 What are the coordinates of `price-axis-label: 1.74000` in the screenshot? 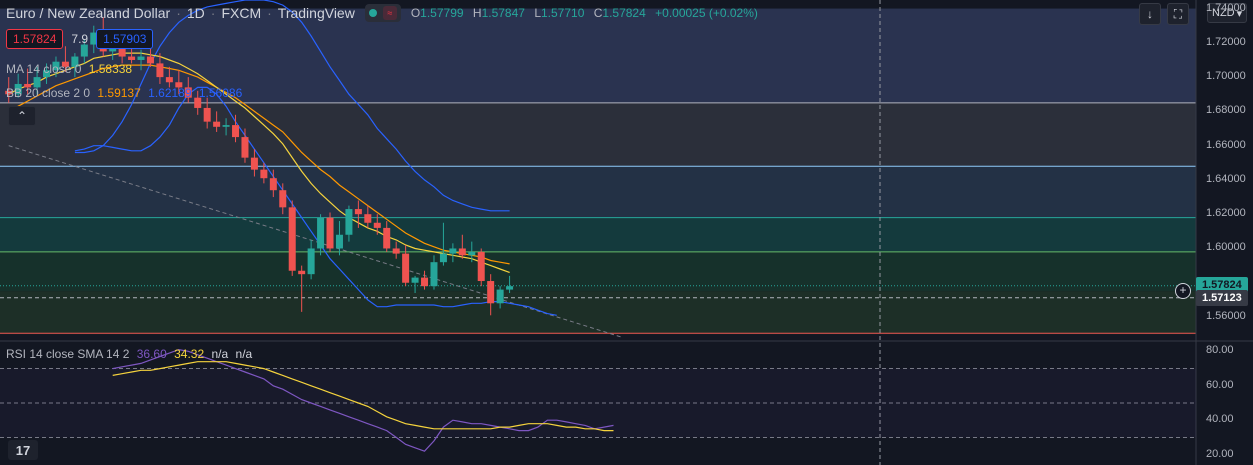 It's located at (1226, 7).